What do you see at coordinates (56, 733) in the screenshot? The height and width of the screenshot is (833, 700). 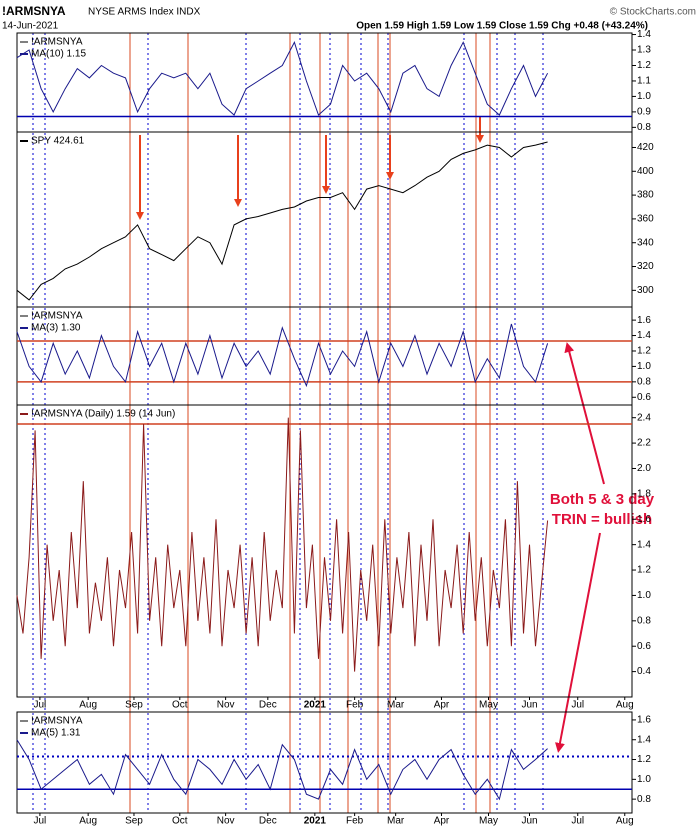 I see `legend-label: MA(5) 1.31` at bounding box center [56, 733].